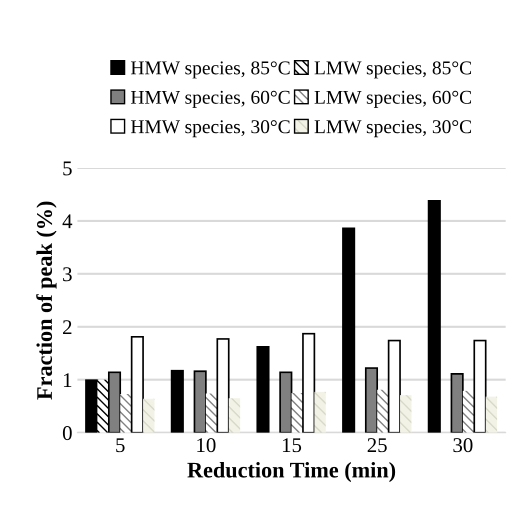 This screenshot has height=509, width=516. I want to click on x-tick-label: 5, so click(120, 445).